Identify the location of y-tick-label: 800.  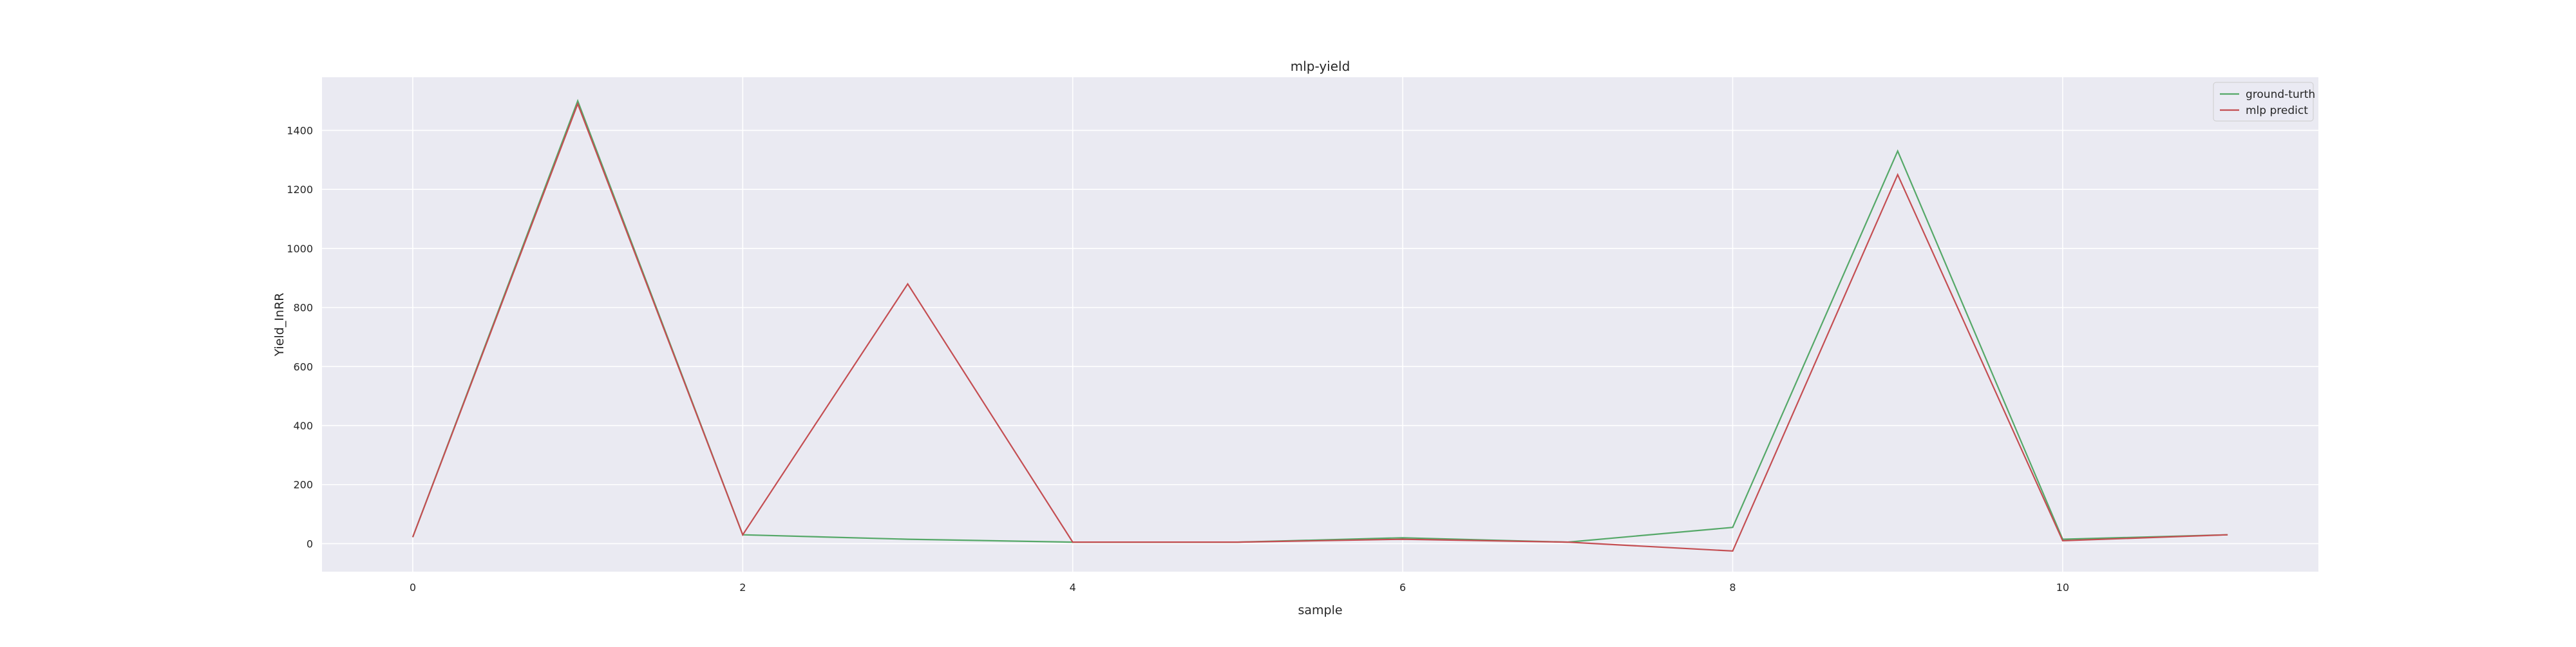
(303, 308).